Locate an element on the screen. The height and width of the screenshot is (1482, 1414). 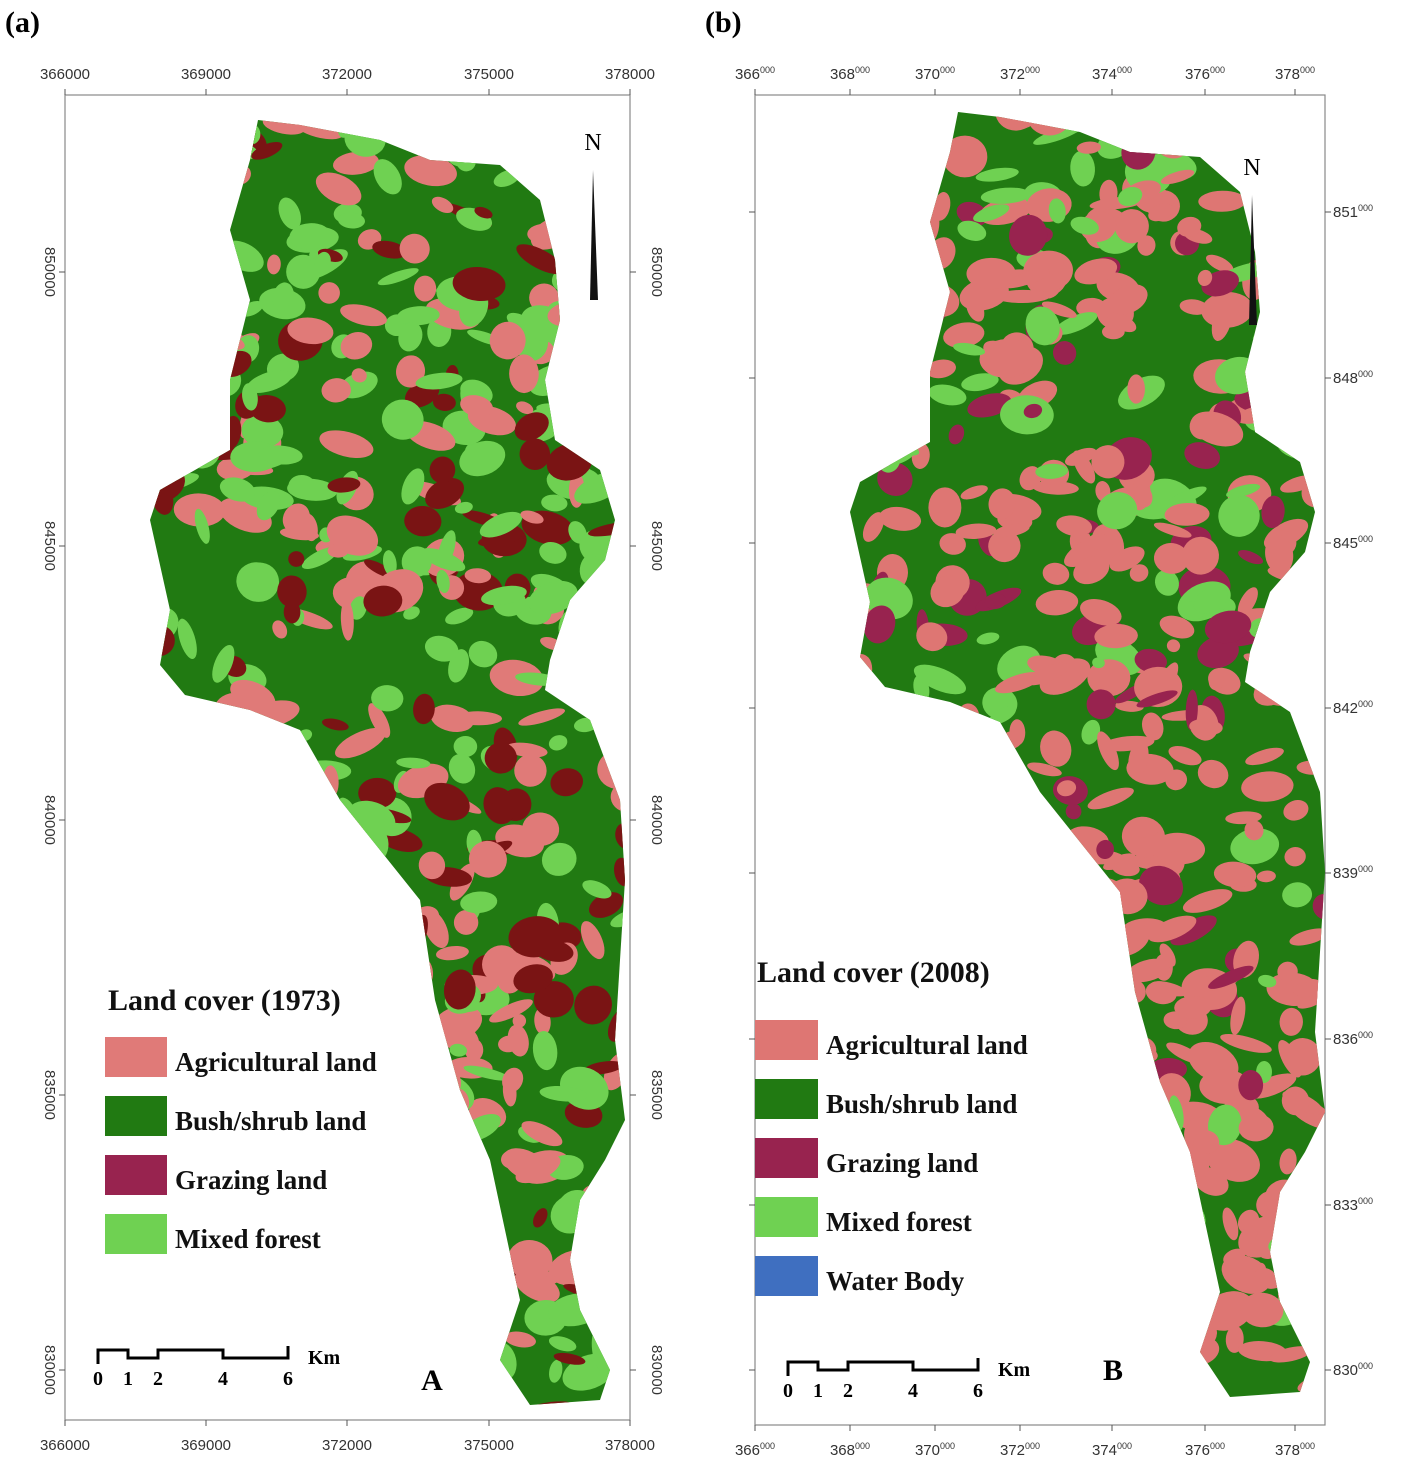
tick-label: 836000 is located at coordinates (1353, 1039).